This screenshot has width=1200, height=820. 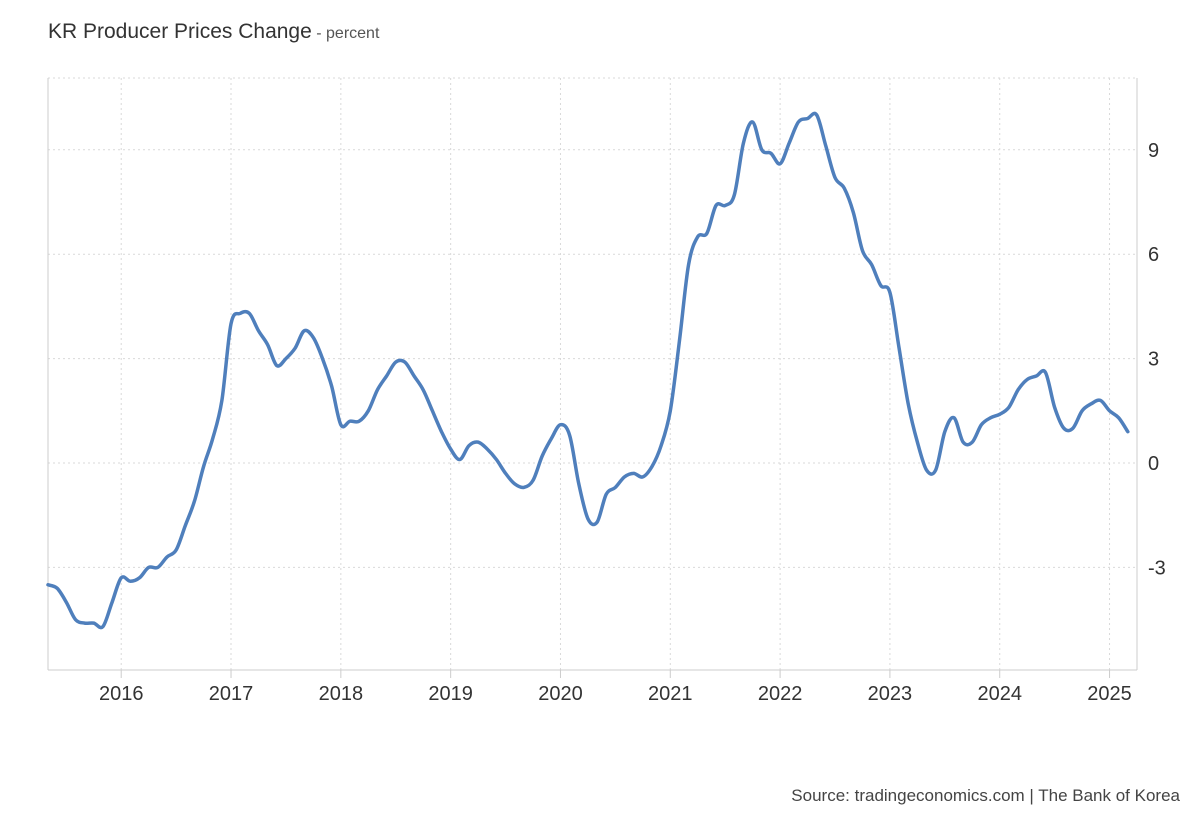 What do you see at coordinates (1109, 694) in the screenshot?
I see `x-tick-label: 2025` at bounding box center [1109, 694].